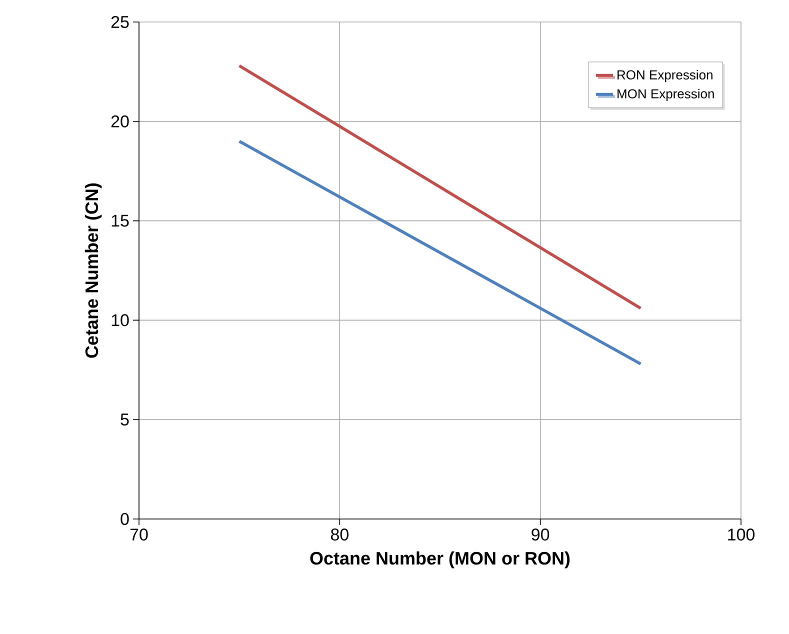  I want to click on y-tick-label: 10, so click(120, 320).